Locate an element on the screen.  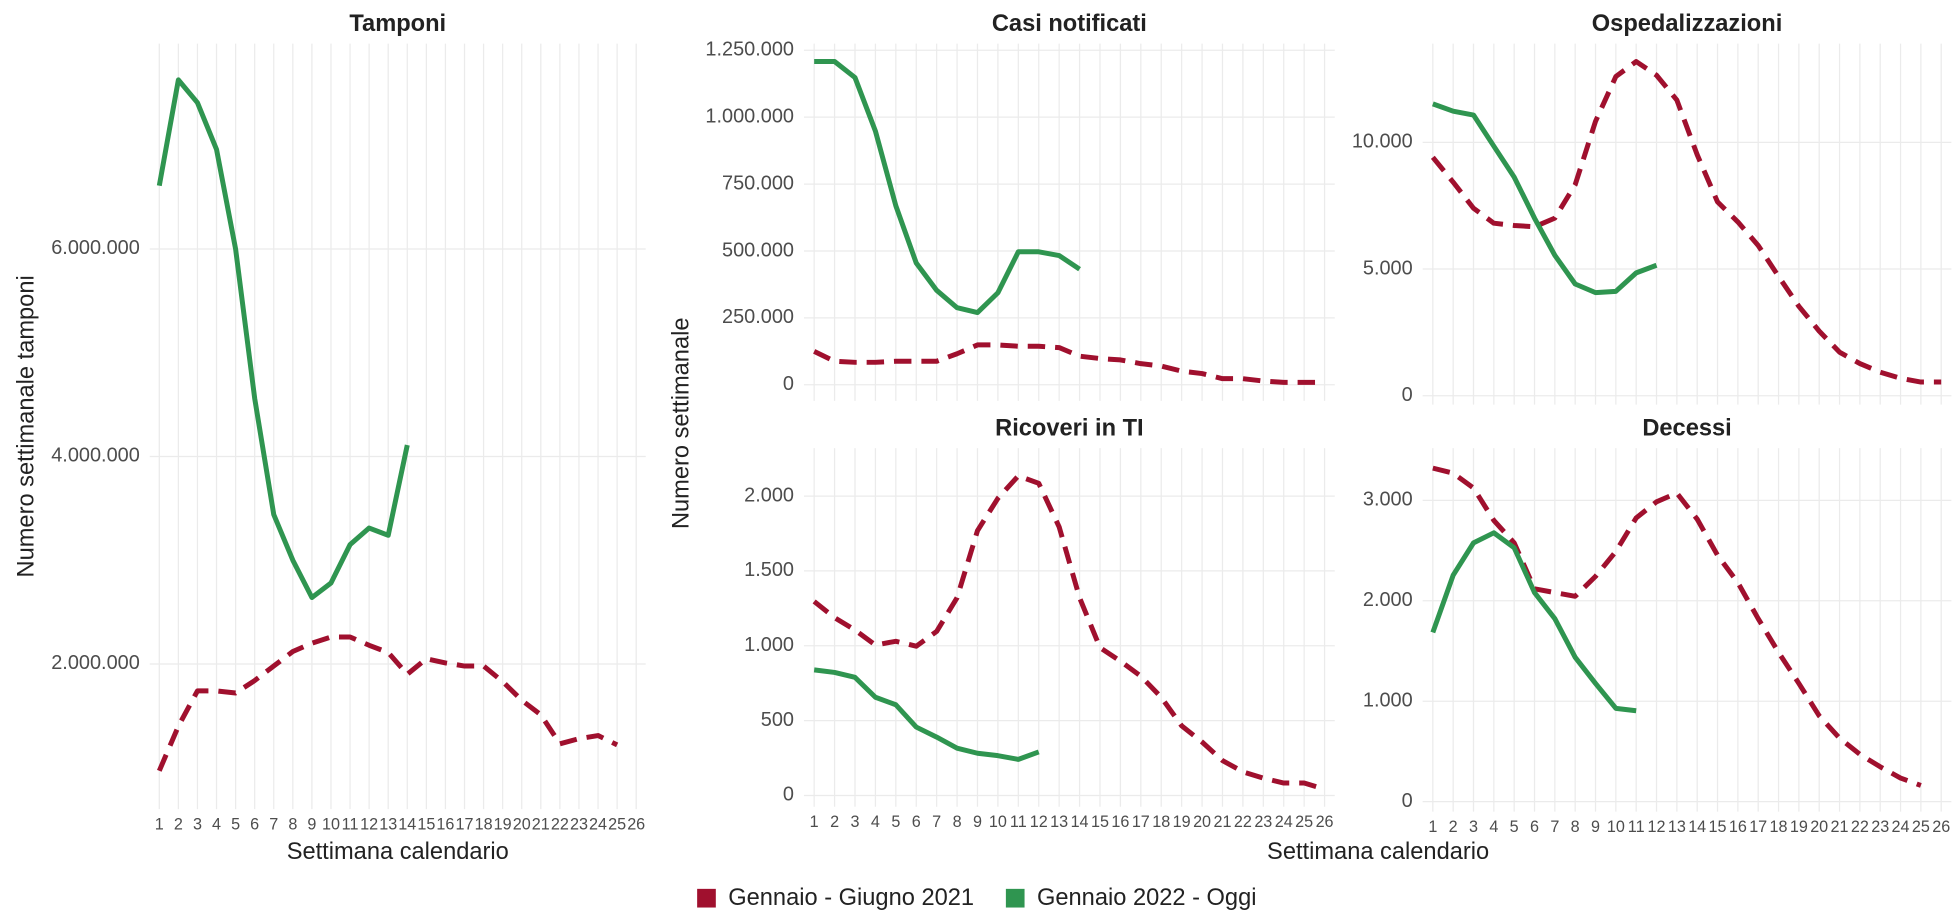
y-tick-label: 1.000 is located at coordinates (1388, 700).